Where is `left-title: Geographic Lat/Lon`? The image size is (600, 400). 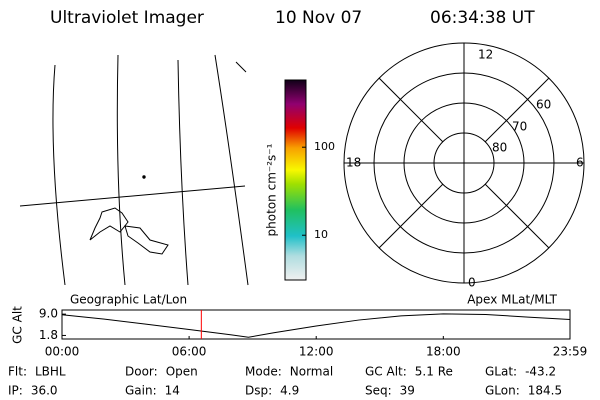
left-title: Geographic Lat/Lon is located at coordinates (128, 300).